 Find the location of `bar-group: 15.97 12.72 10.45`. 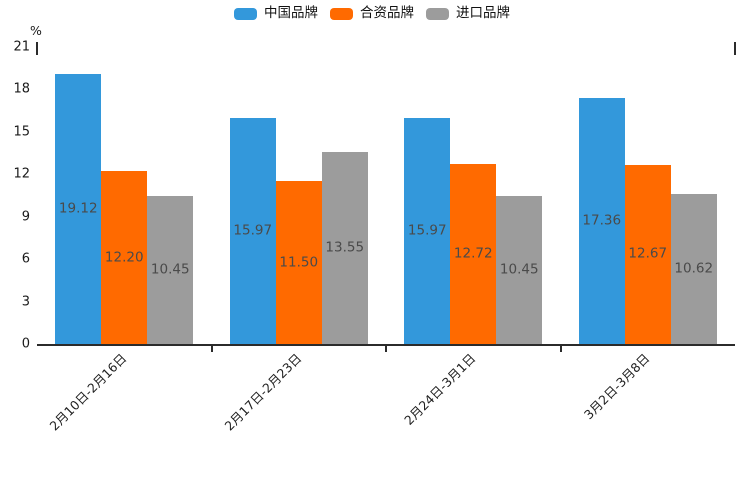

bar-group: 15.97 12.72 10.45 is located at coordinates (473, 195).